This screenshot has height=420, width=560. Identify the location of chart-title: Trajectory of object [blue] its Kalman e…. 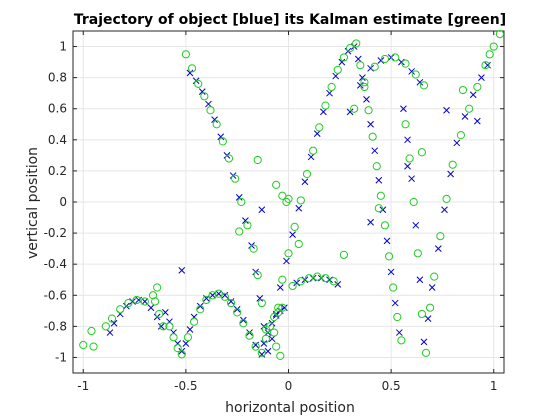
(290, 20).